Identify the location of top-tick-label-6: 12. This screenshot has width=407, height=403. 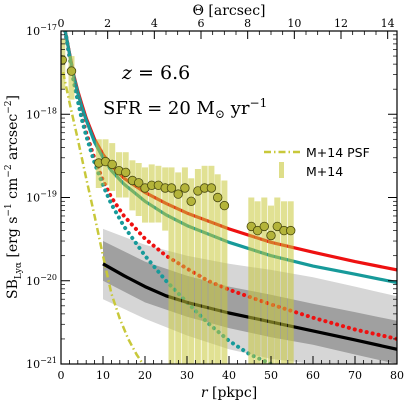
(341, 23).